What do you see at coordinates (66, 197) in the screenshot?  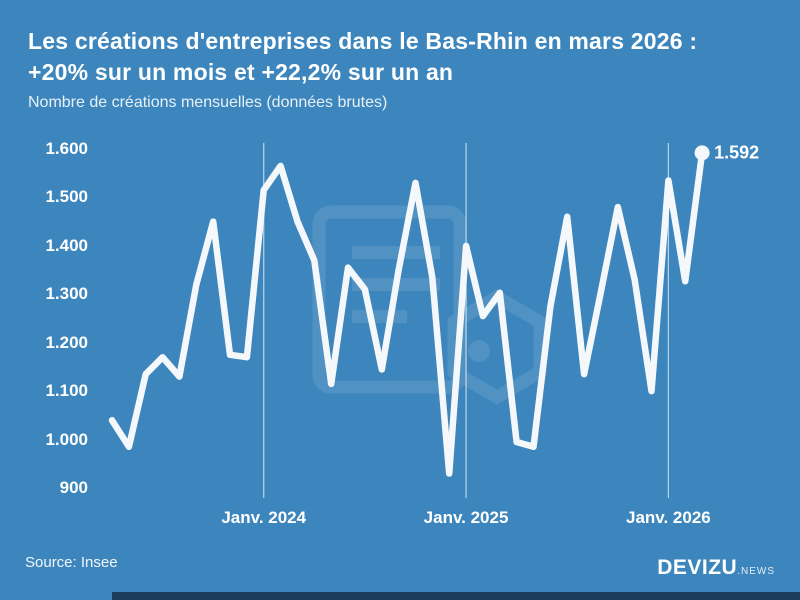 I see `y-tick-label: 1.500` at bounding box center [66, 197].